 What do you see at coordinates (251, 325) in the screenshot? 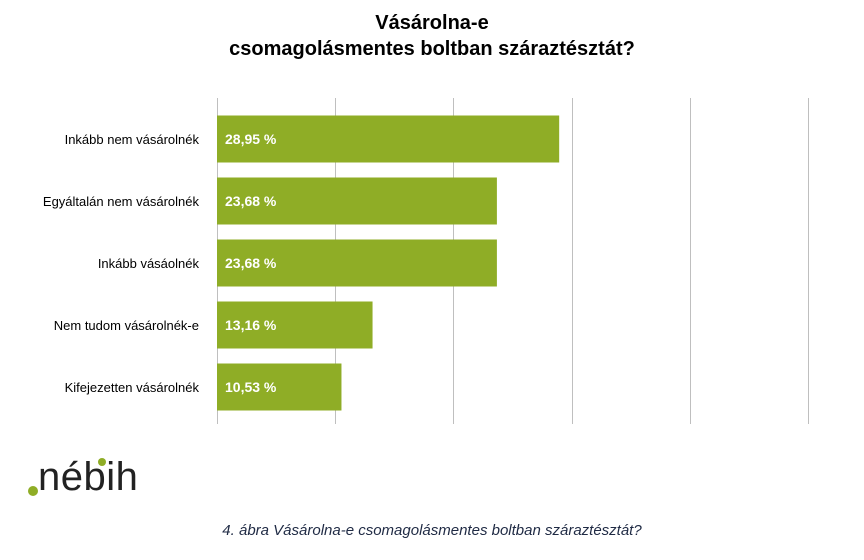
I see `value-label-3: 13,16 %` at bounding box center [251, 325].